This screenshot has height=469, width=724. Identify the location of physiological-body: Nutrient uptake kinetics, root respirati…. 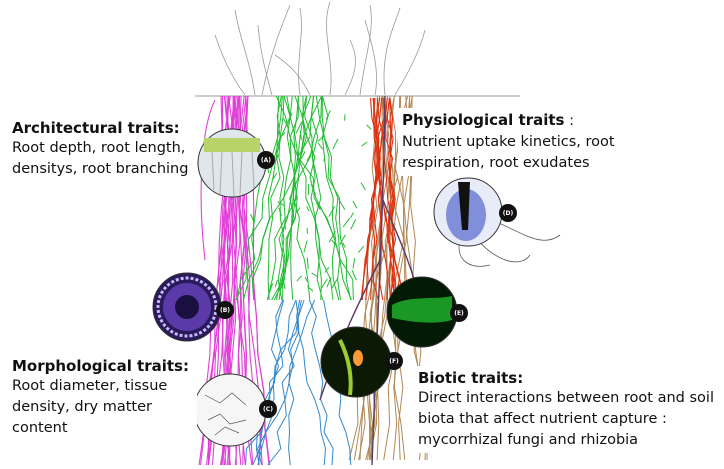
(508, 152).